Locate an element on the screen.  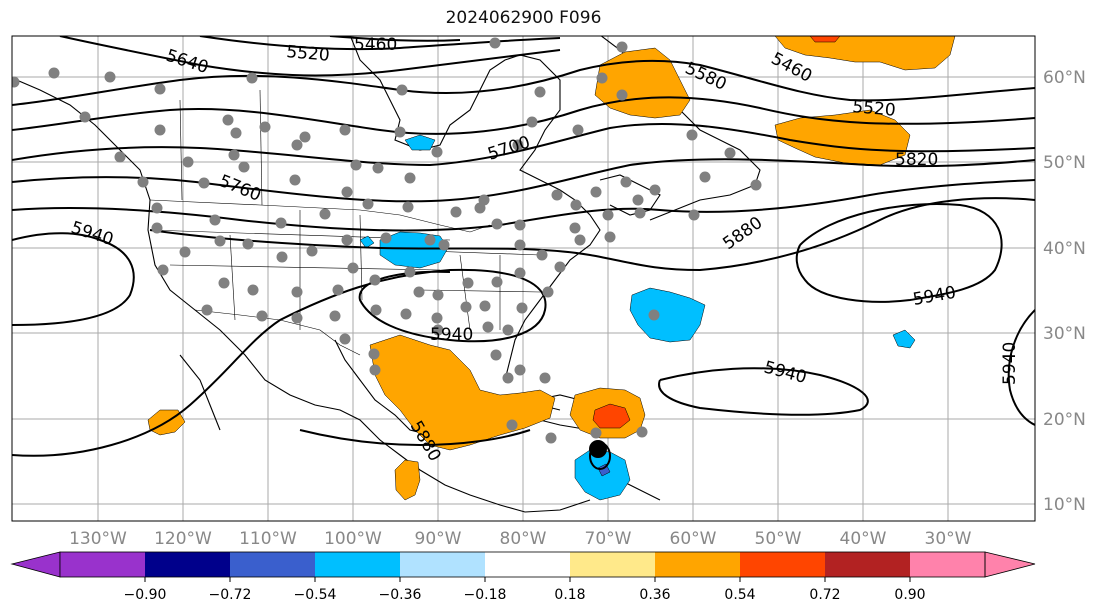
colorbar-tick-label: 0.36 is located at coordinates (654, 595).